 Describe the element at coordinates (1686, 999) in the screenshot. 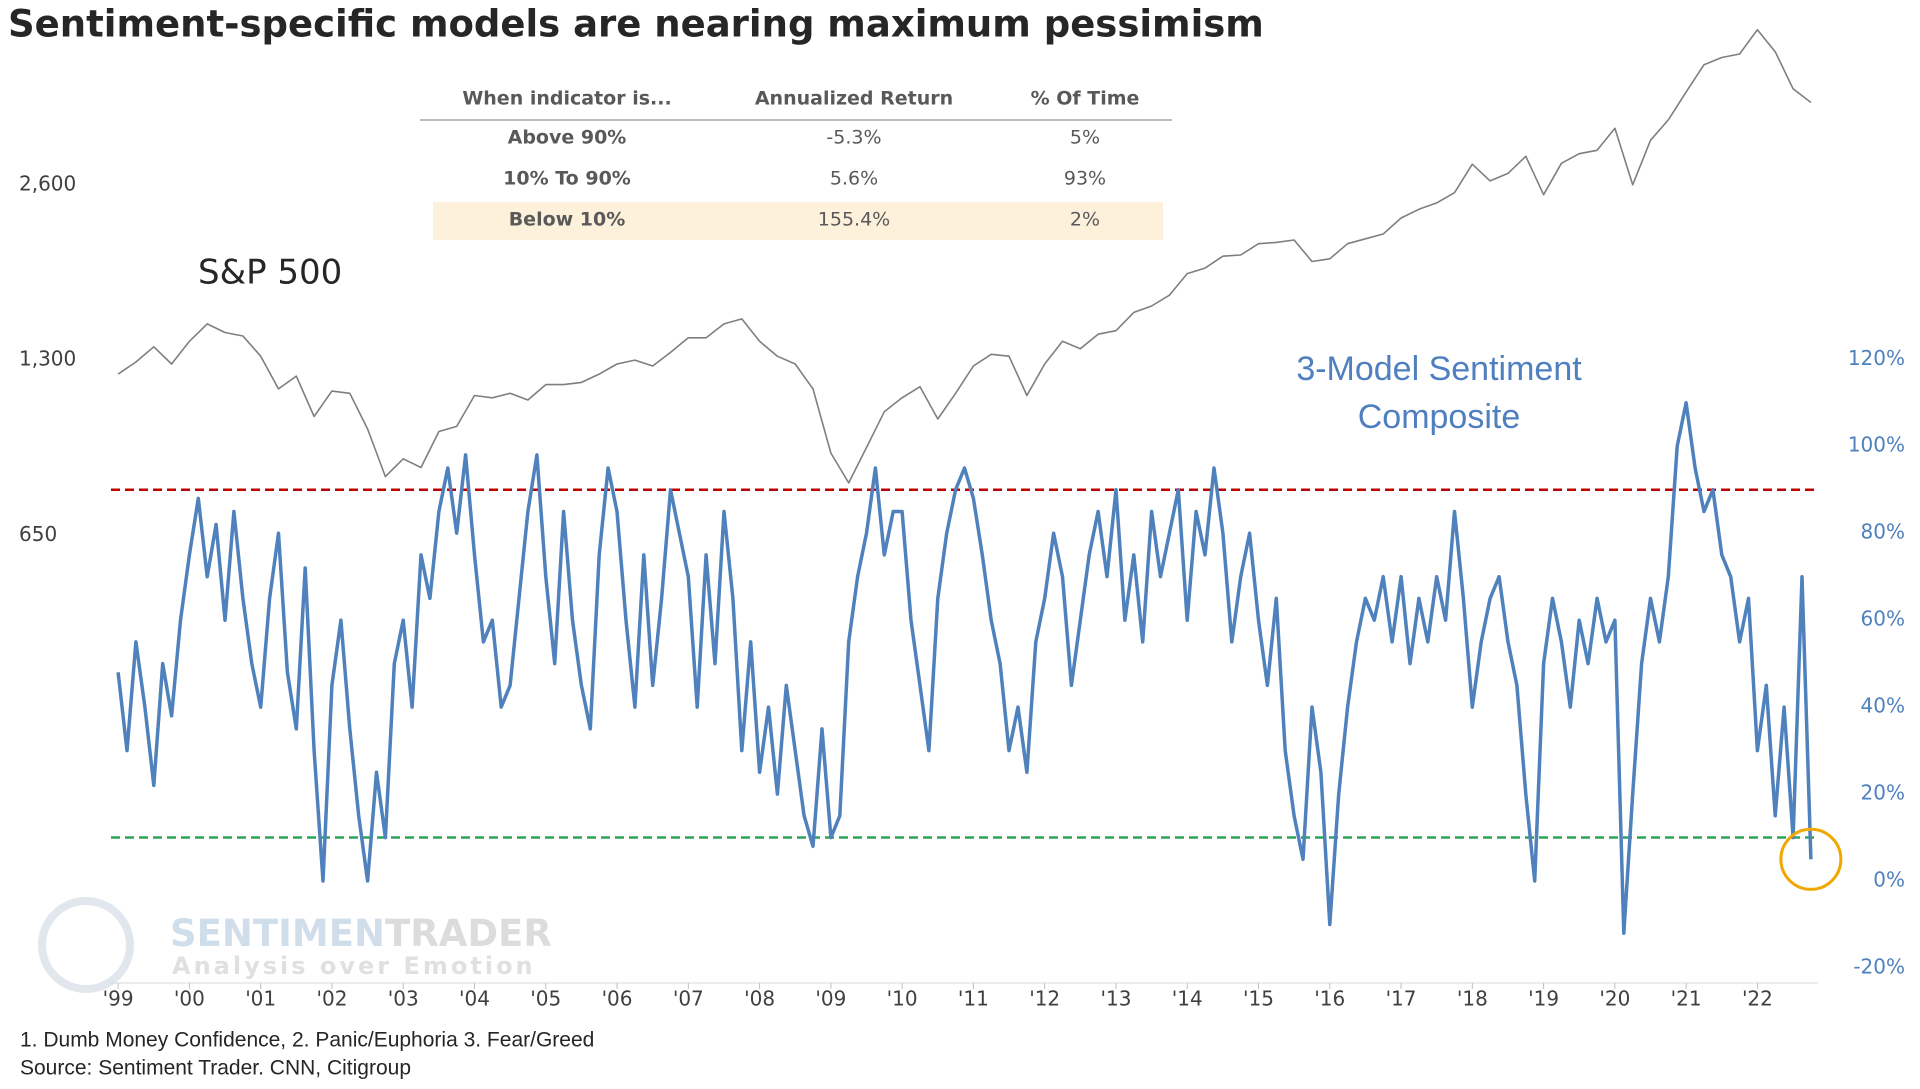

I see `x-tick-label: '21` at that location.